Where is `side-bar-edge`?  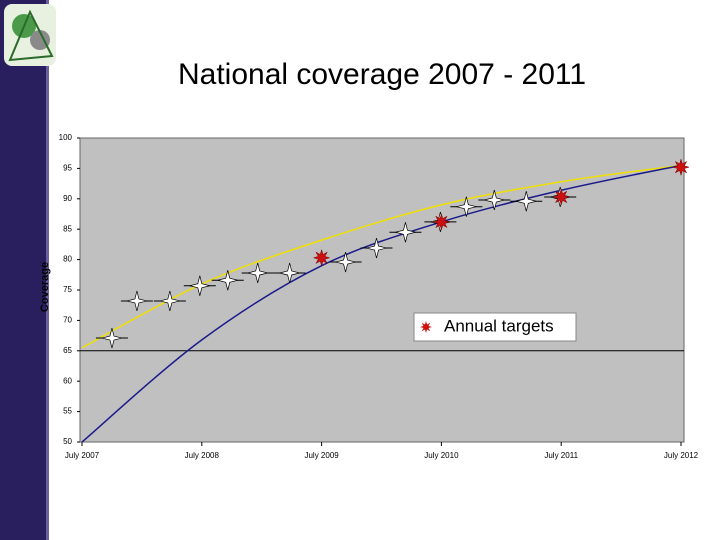 side-bar-edge is located at coordinates (47, 270).